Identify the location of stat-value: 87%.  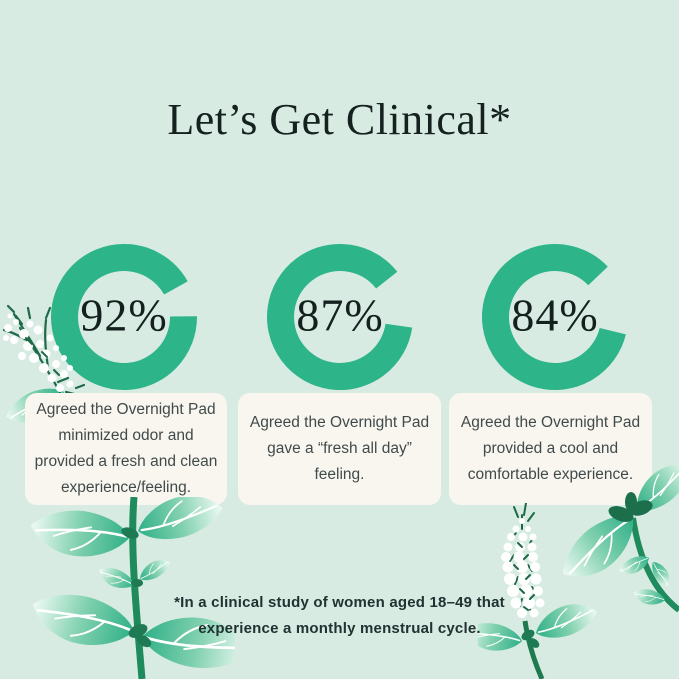
(340, 315).